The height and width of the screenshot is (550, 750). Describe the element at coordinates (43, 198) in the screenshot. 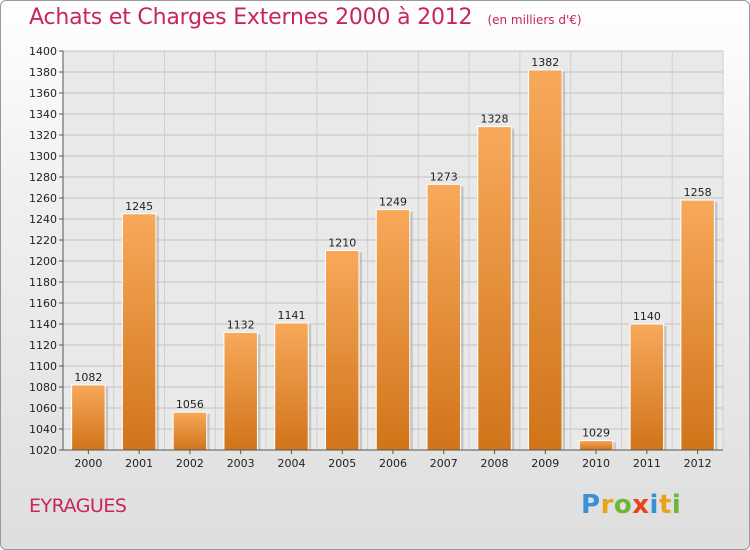

I see `y-tick-label: 1260` at that location.